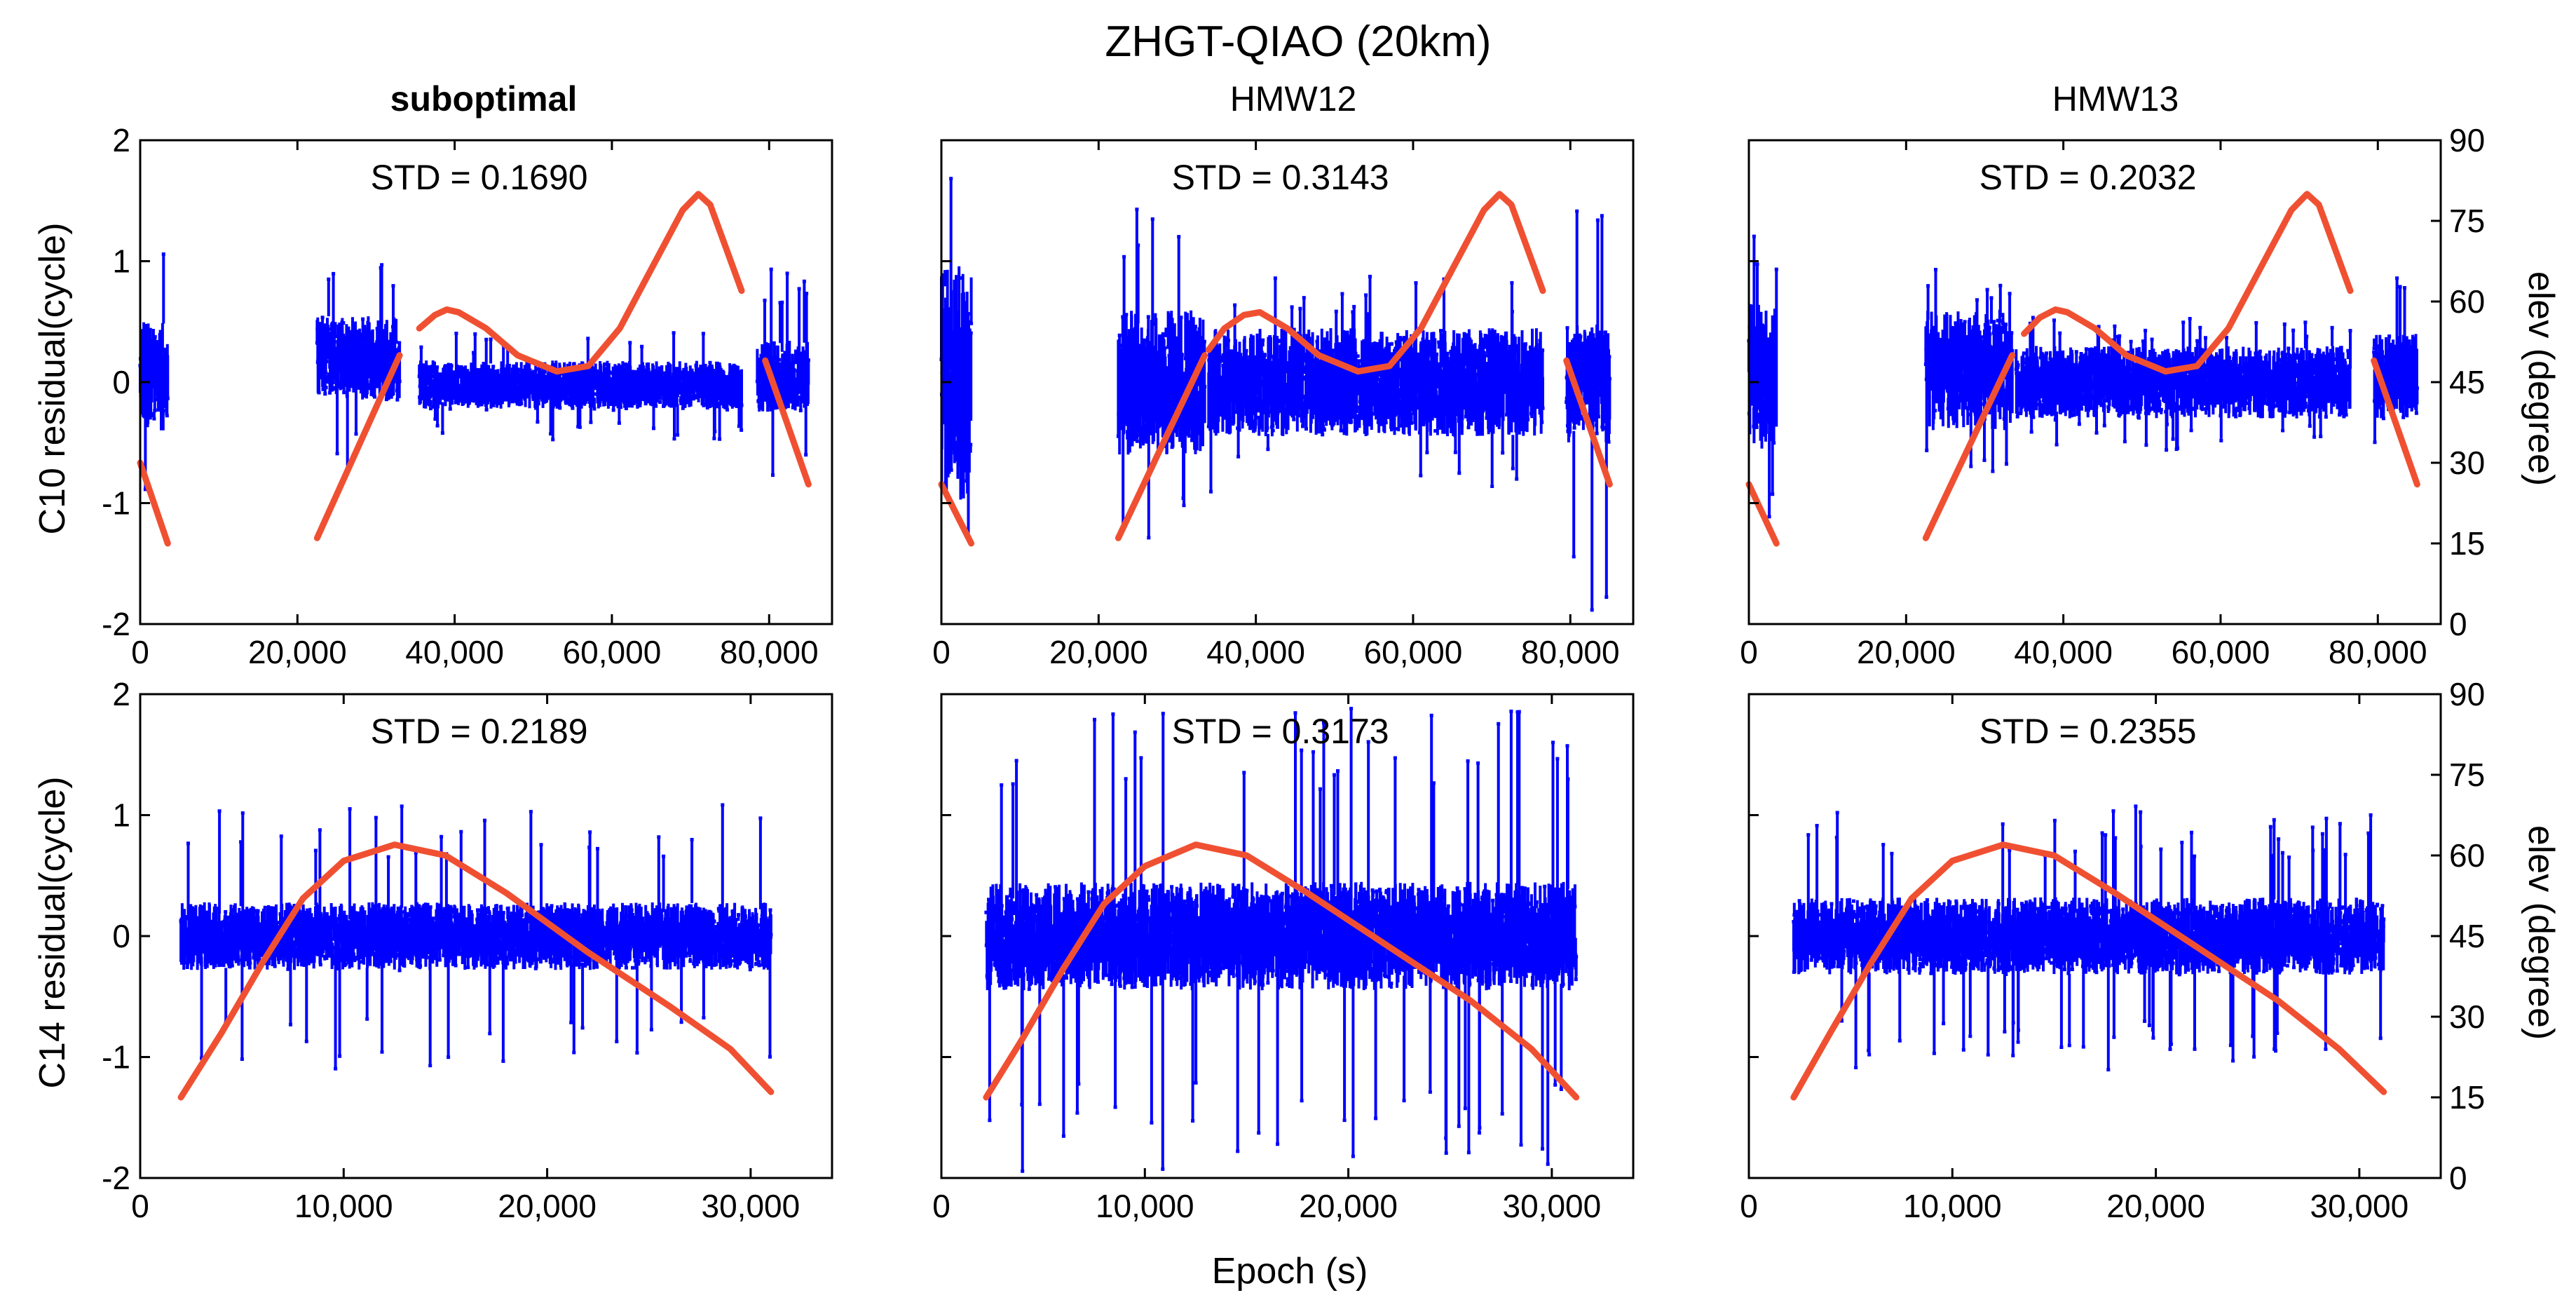 The width and height of the screenshot is (2576, 1307). Describe the element at coordinates (2467, 1097) in the screenshot. I see `y2-tick-label: 15` at that location.